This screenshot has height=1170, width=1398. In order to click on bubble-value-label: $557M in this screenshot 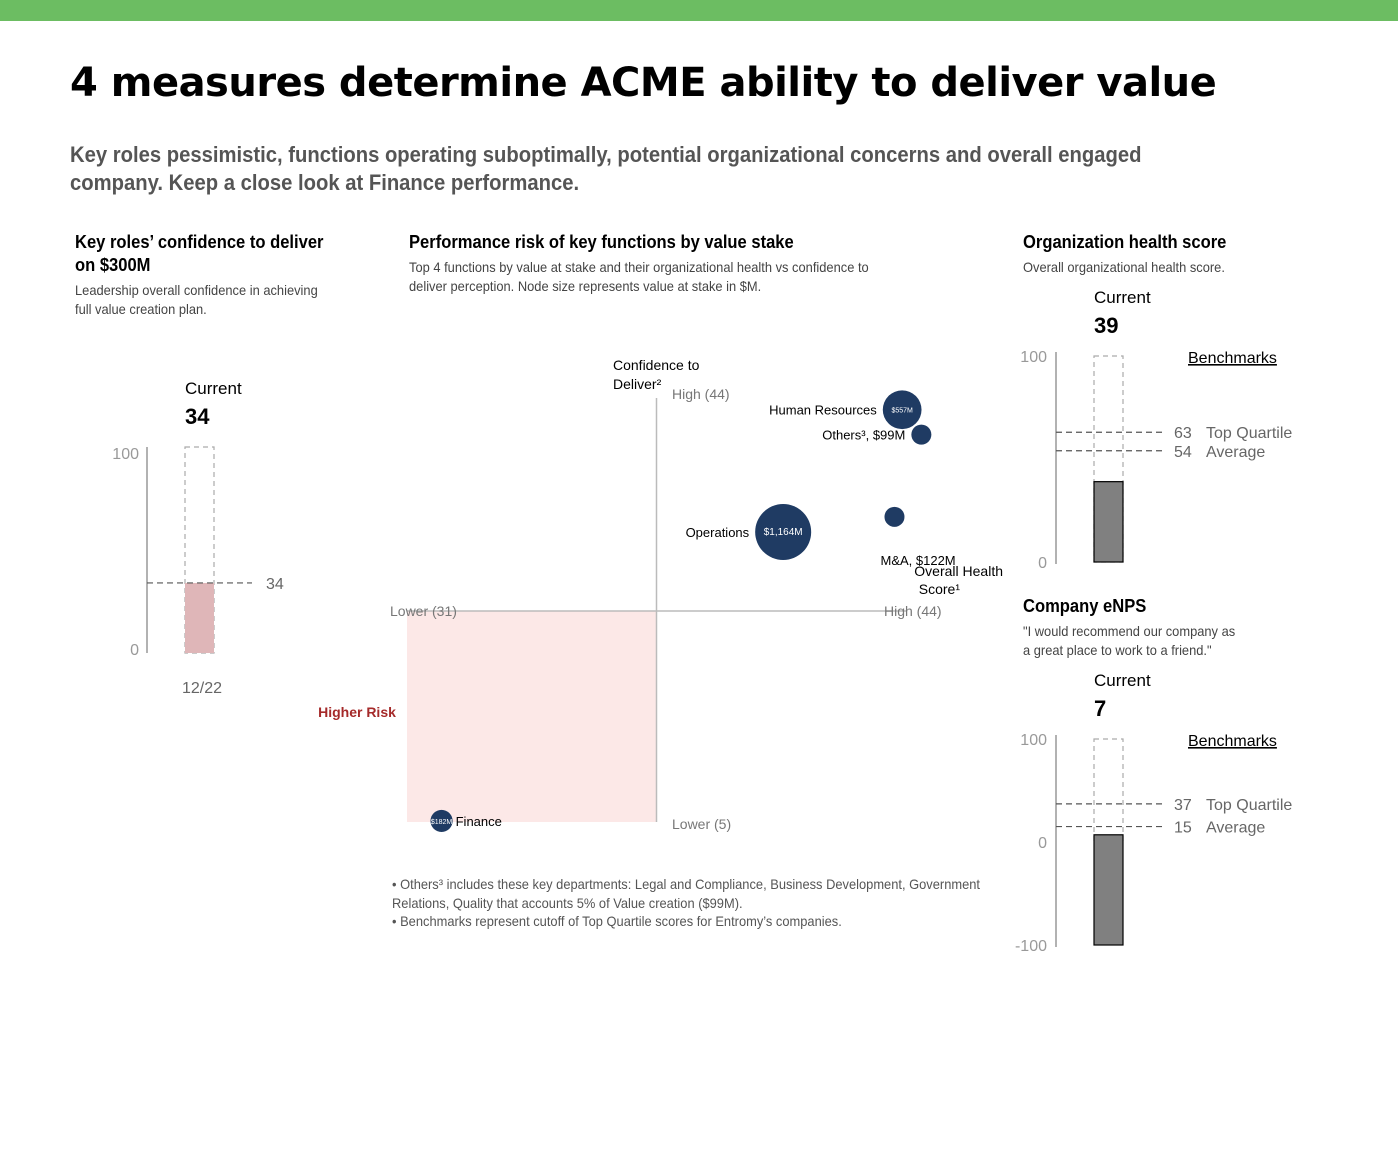, I will do `click(902, 411)`.